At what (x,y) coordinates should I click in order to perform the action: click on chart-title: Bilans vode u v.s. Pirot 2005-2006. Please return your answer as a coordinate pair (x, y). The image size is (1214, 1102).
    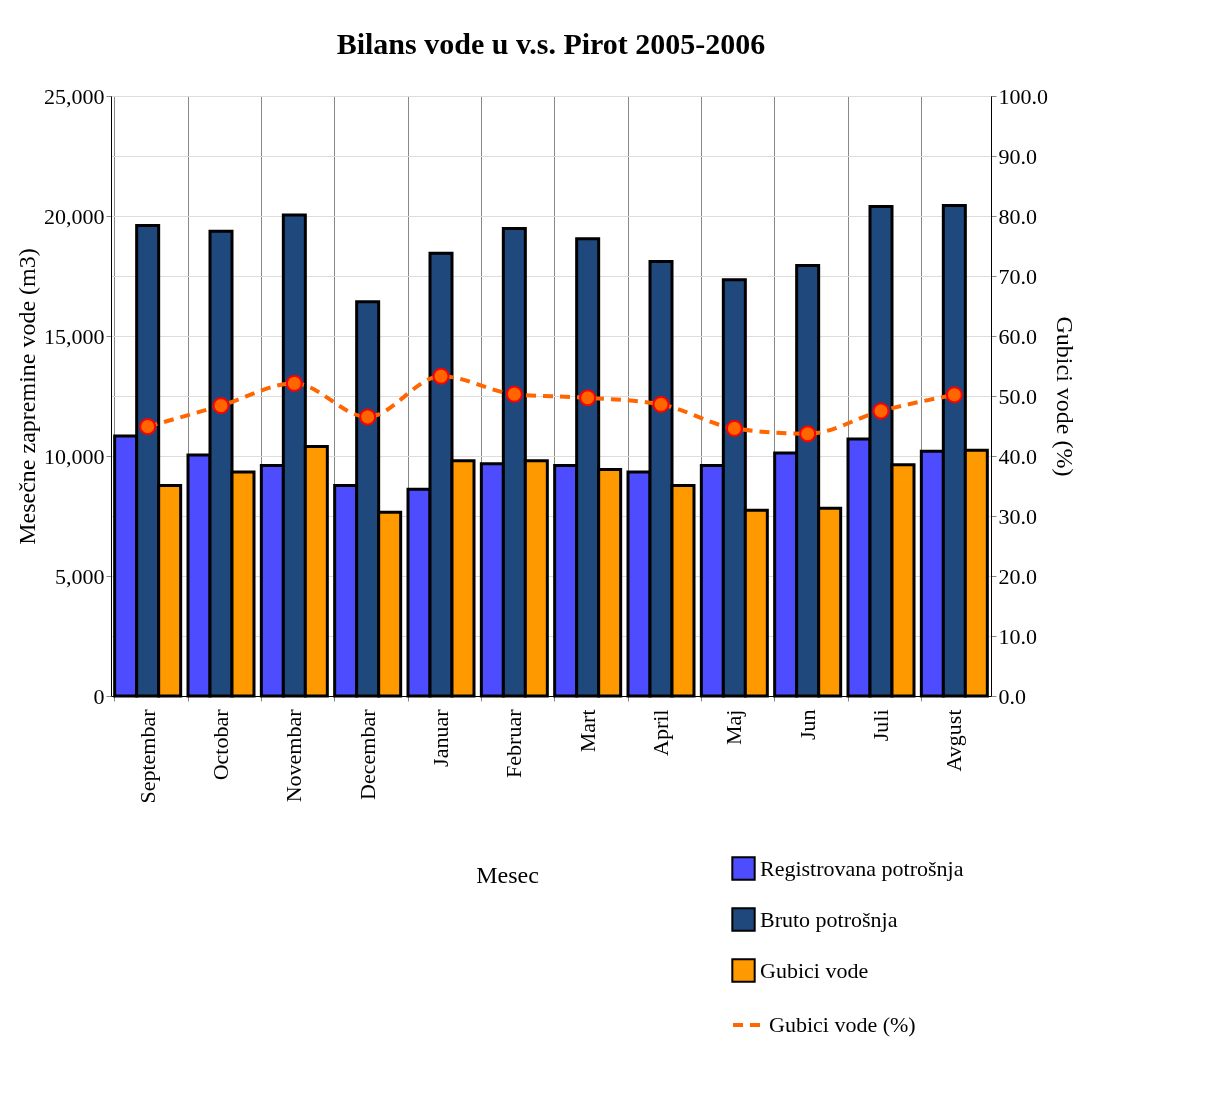
    Looking at the image, I should click on (551, 43).